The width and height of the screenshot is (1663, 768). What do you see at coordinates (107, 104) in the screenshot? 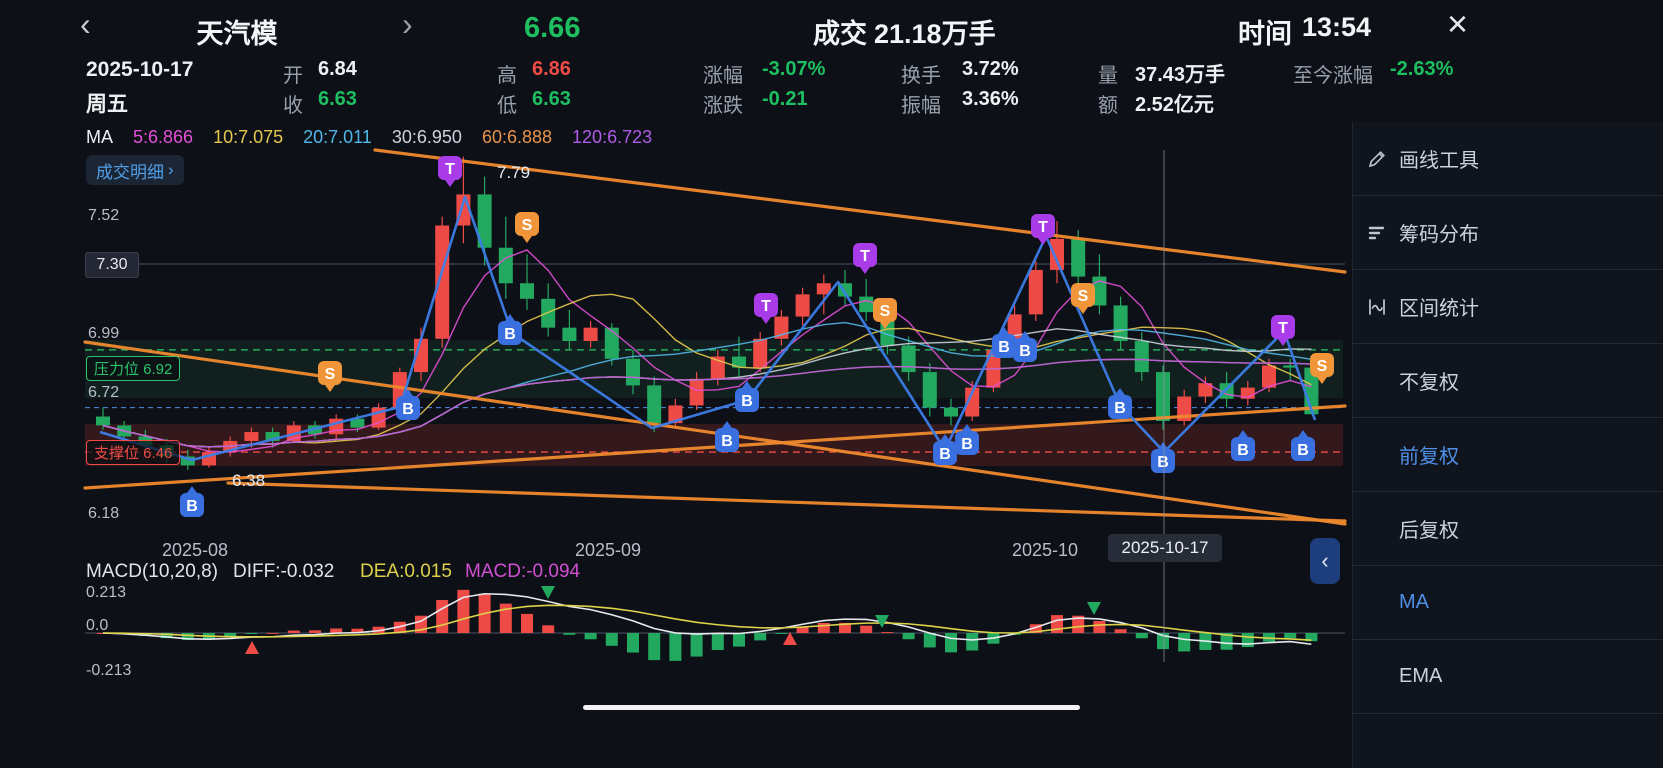
I see `weekday: 周五` at bounding box center [107, 104].